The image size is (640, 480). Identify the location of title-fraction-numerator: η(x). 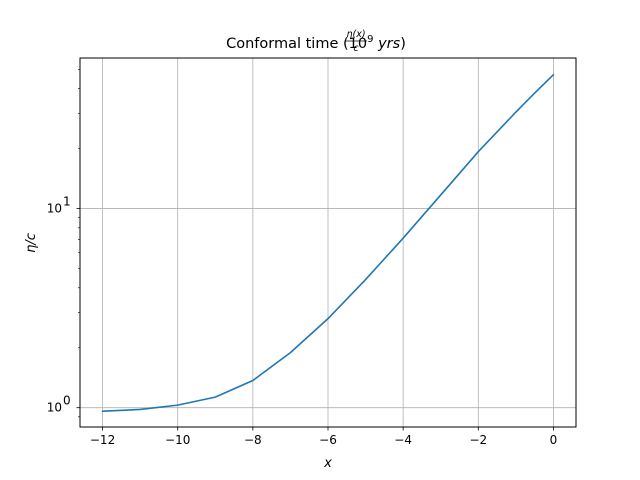
(355, 34).